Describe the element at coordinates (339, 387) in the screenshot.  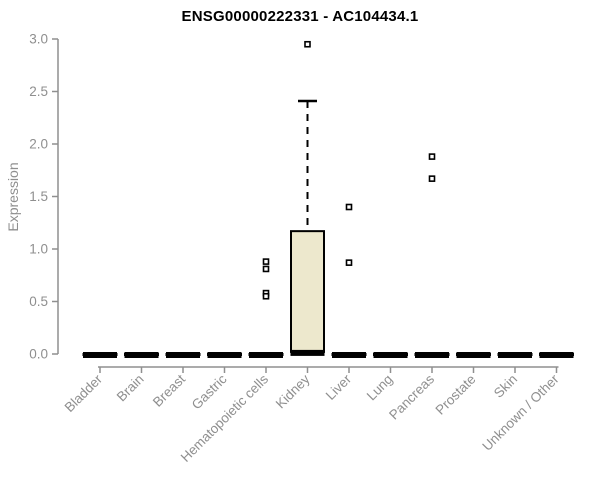
I see `x-tick-label: Liver` at that location.